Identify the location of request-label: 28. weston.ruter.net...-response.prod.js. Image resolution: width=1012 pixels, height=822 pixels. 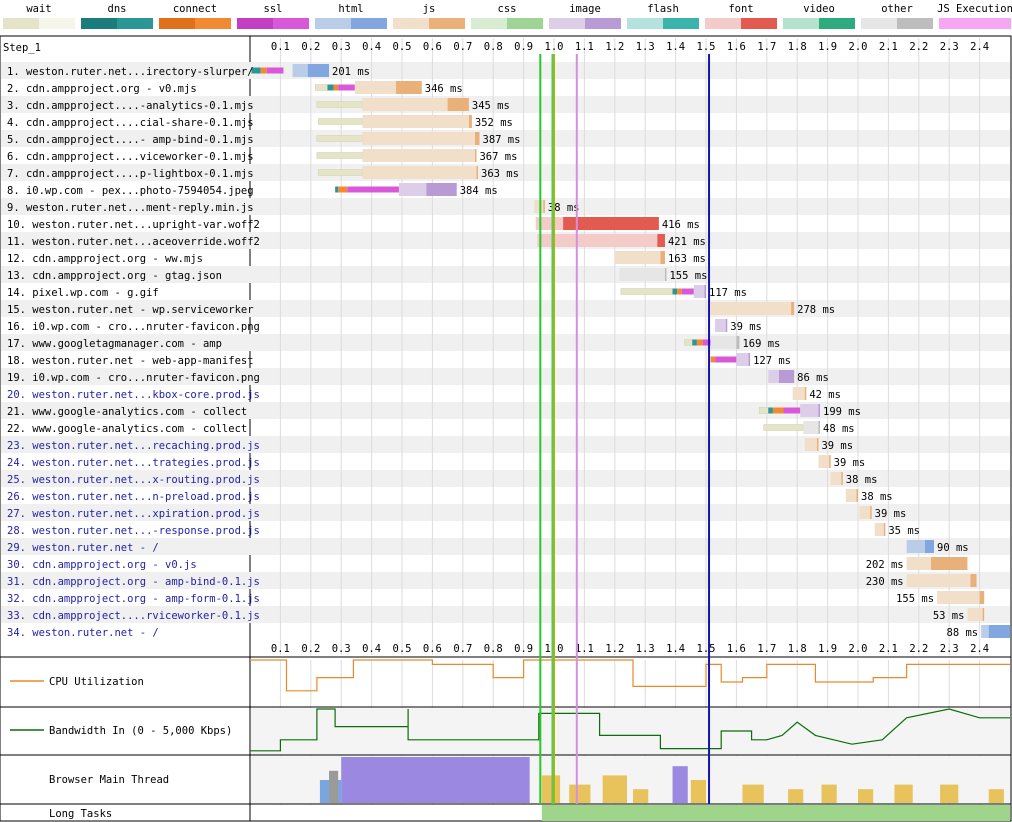
(133, 531).